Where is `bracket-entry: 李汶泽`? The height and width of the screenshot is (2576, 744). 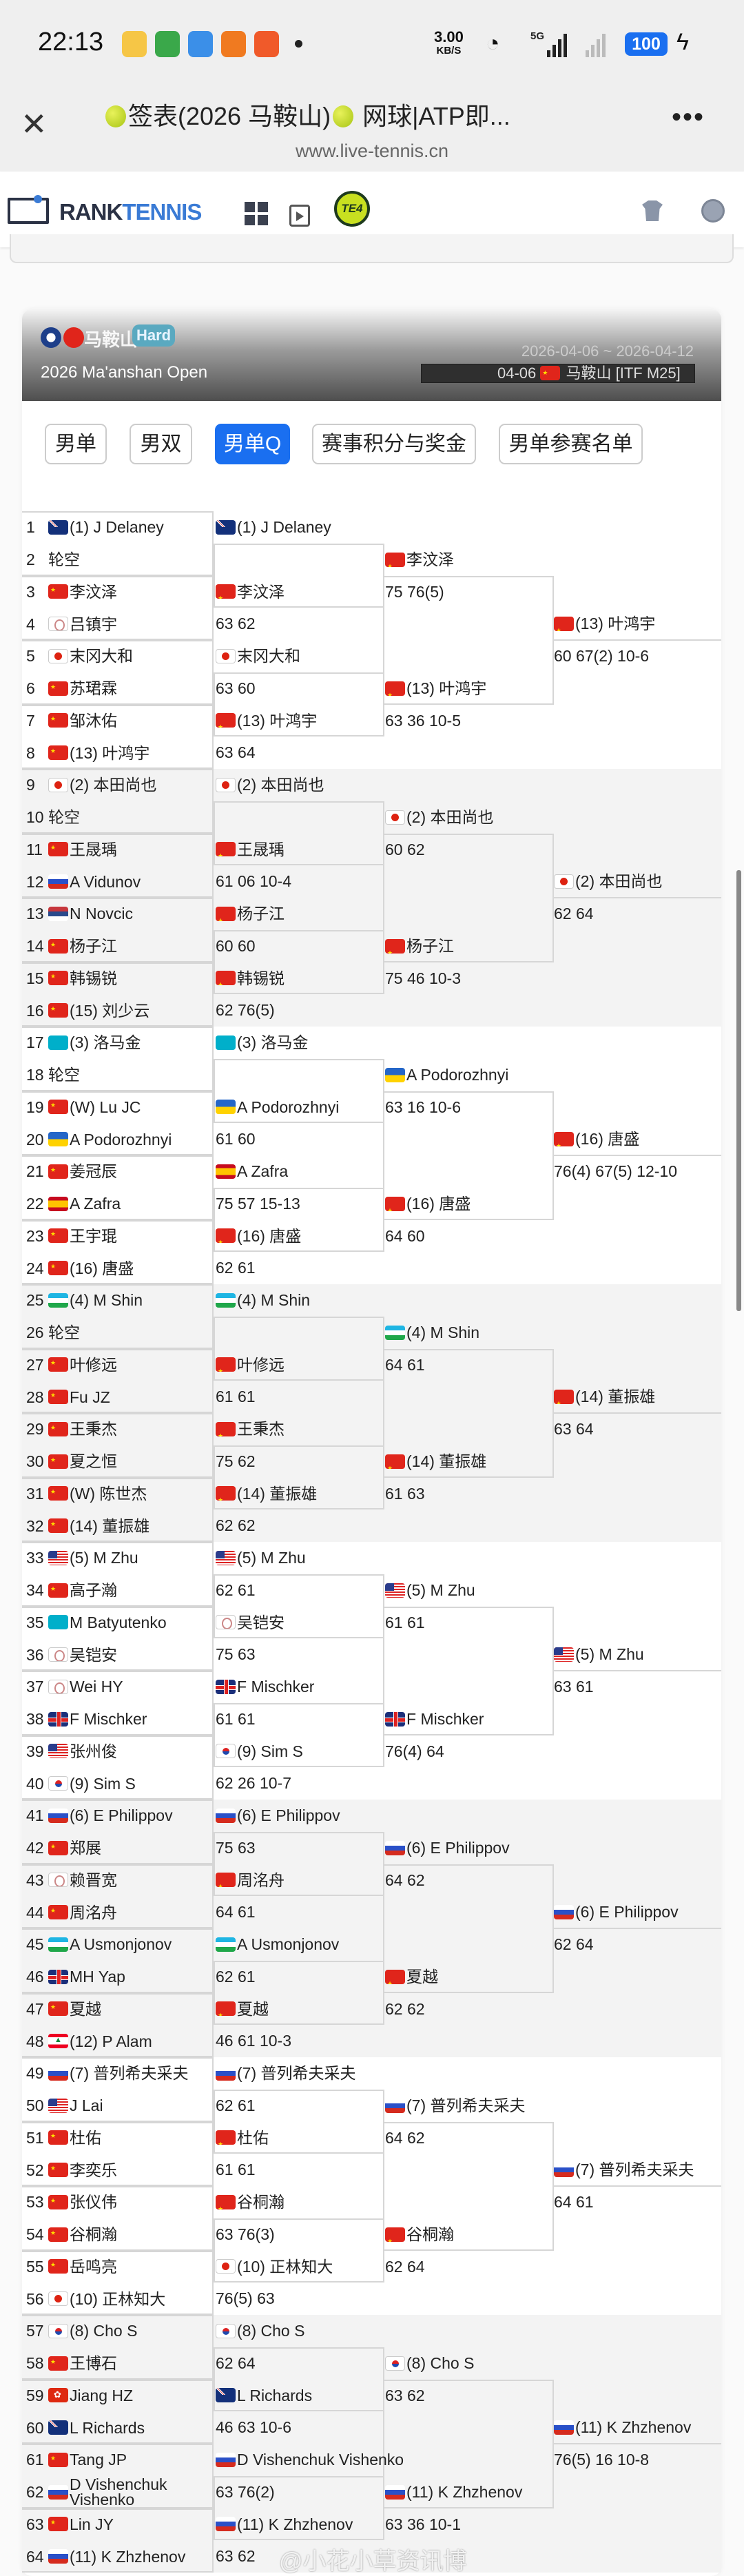 bracket-entry: 李汶泽 is located at coordinates (419, 560).